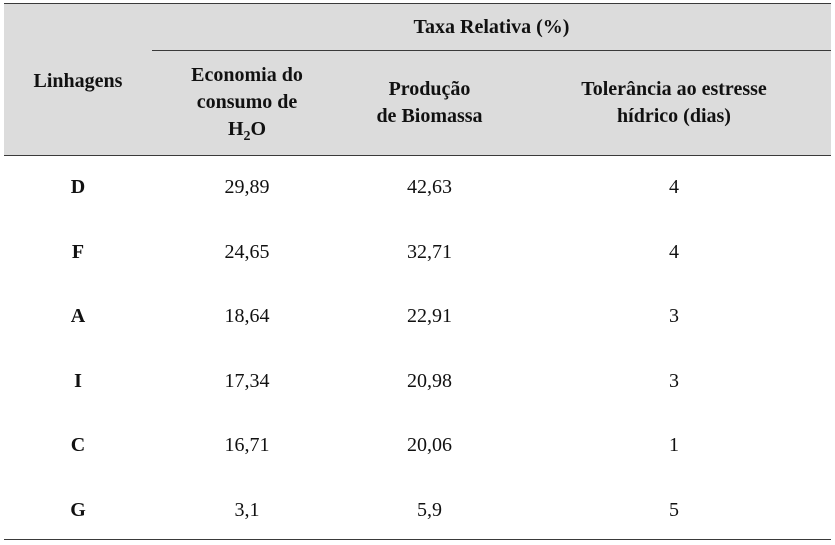 The image size is (835, 545). I want to click on cell-biomass: 32,71, so click(429, 251).